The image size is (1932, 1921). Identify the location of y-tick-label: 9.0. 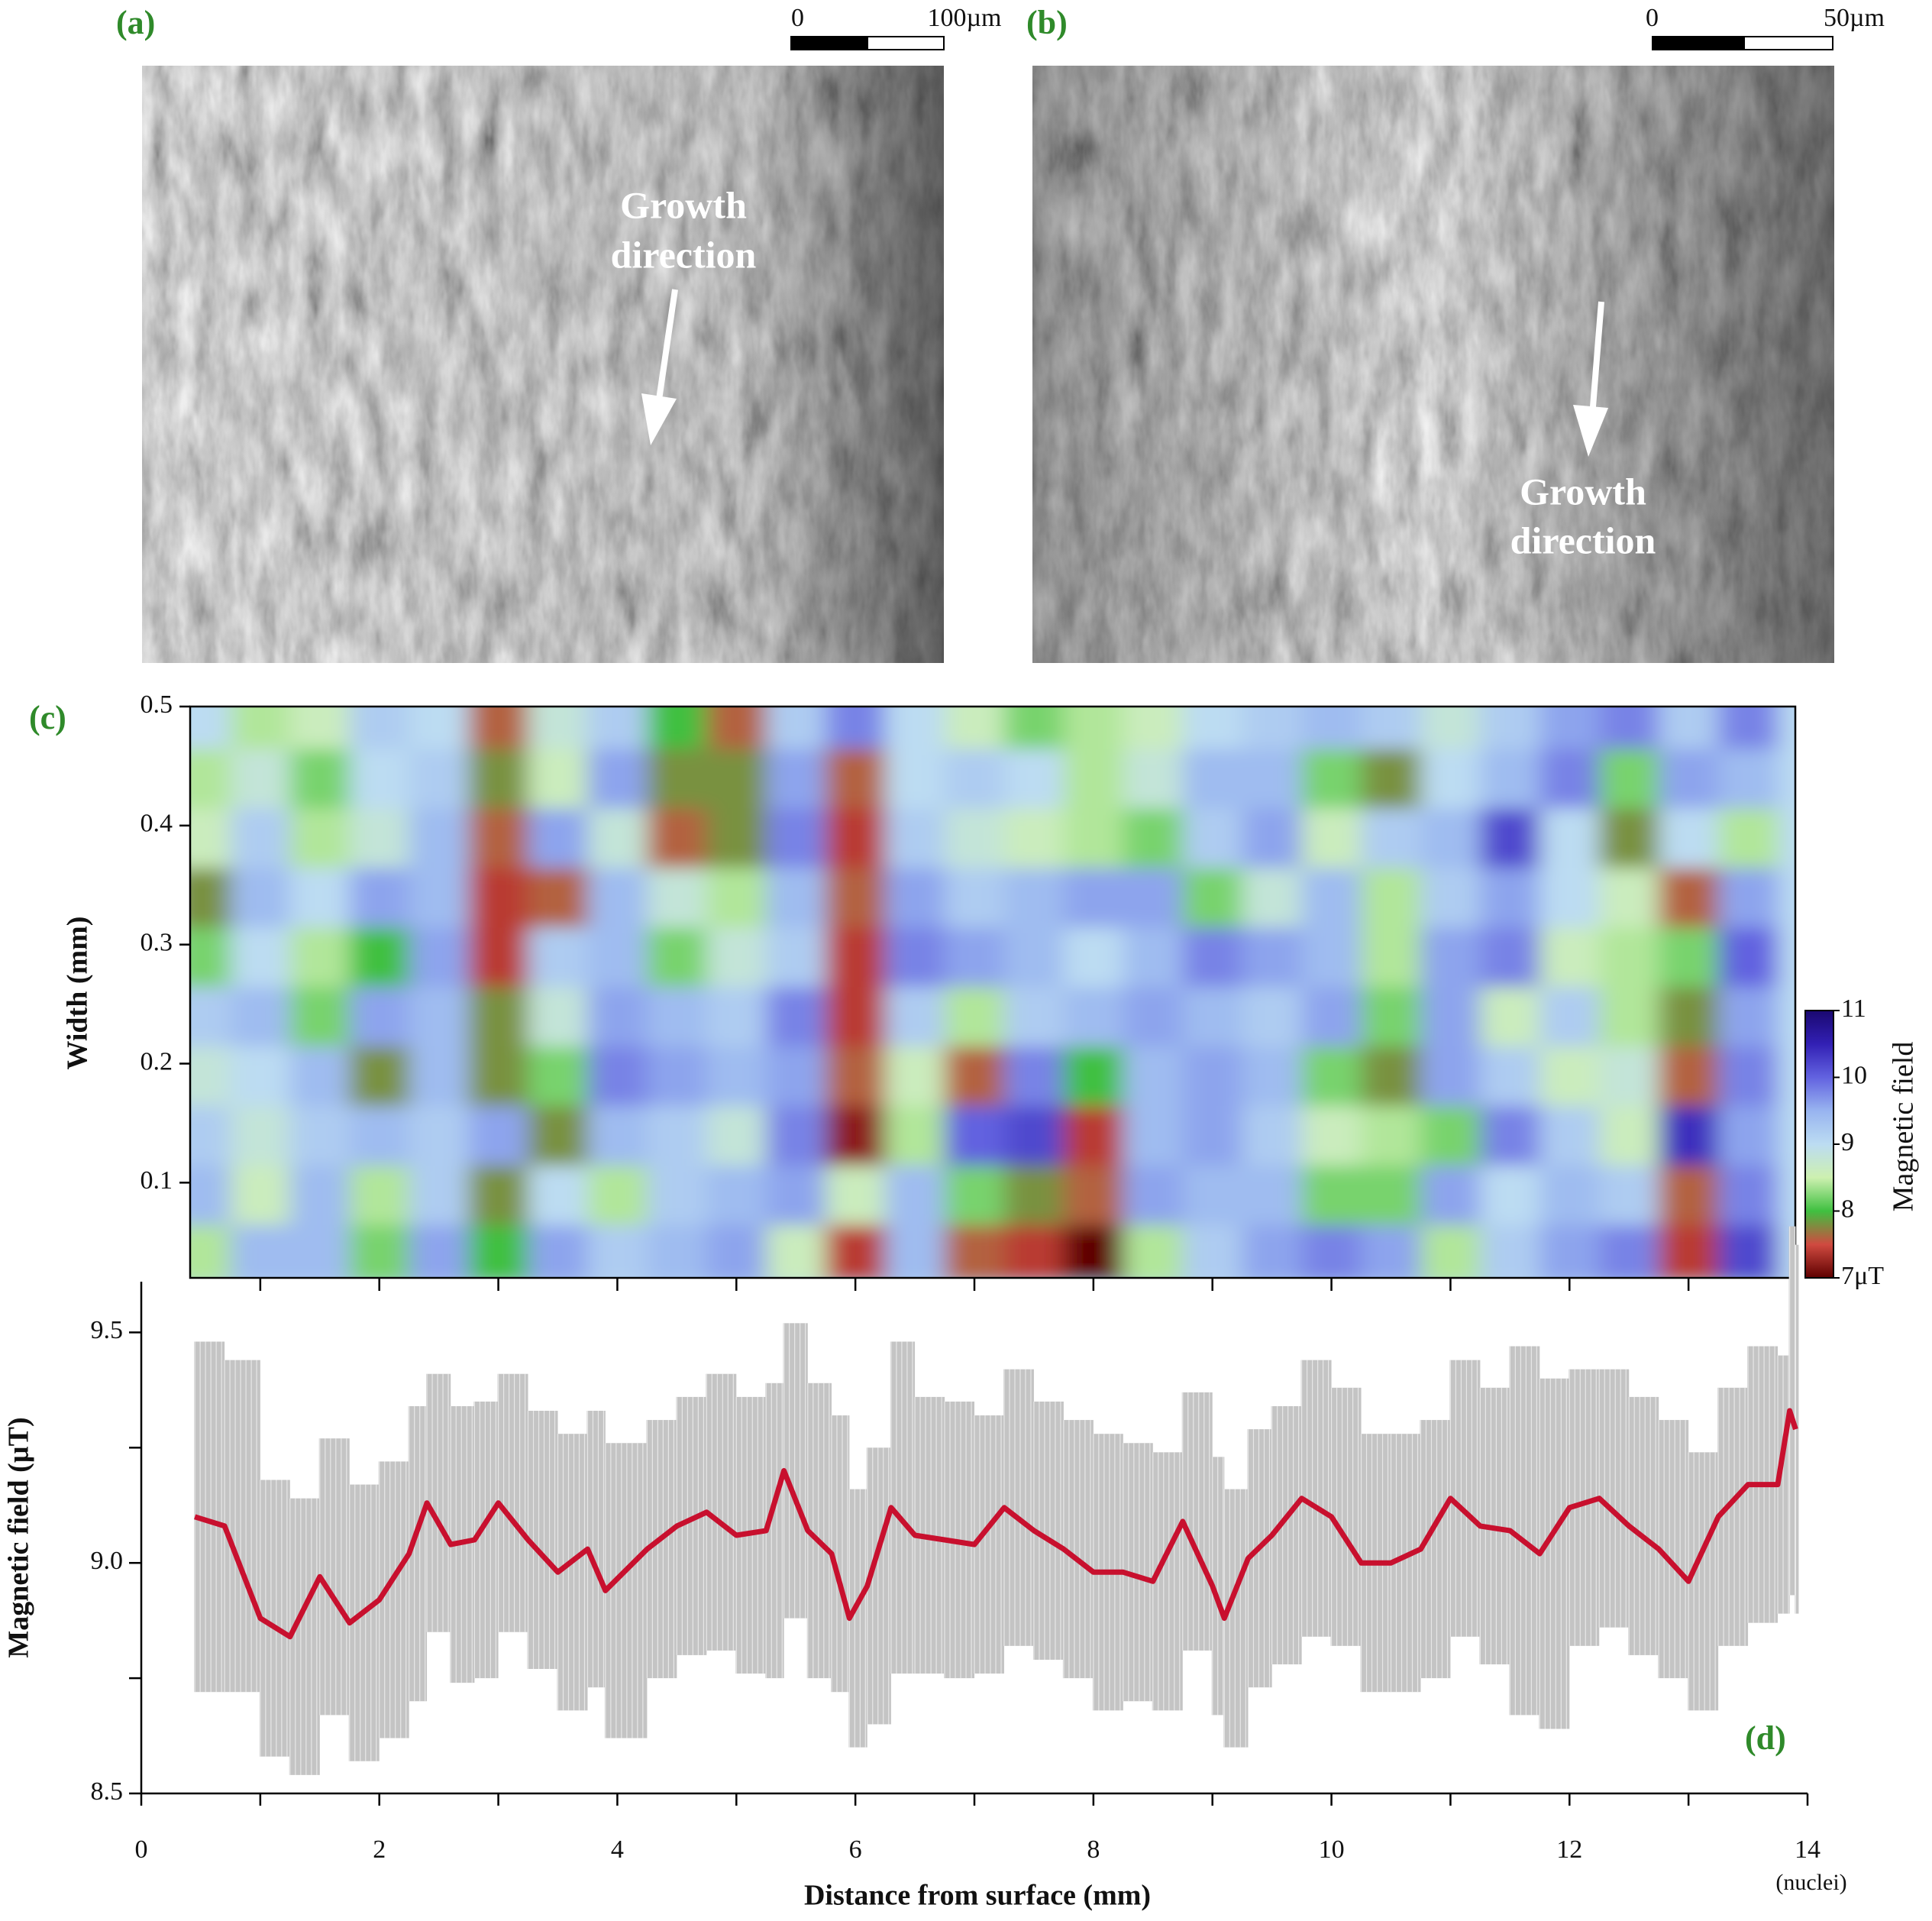
(107, 1561).